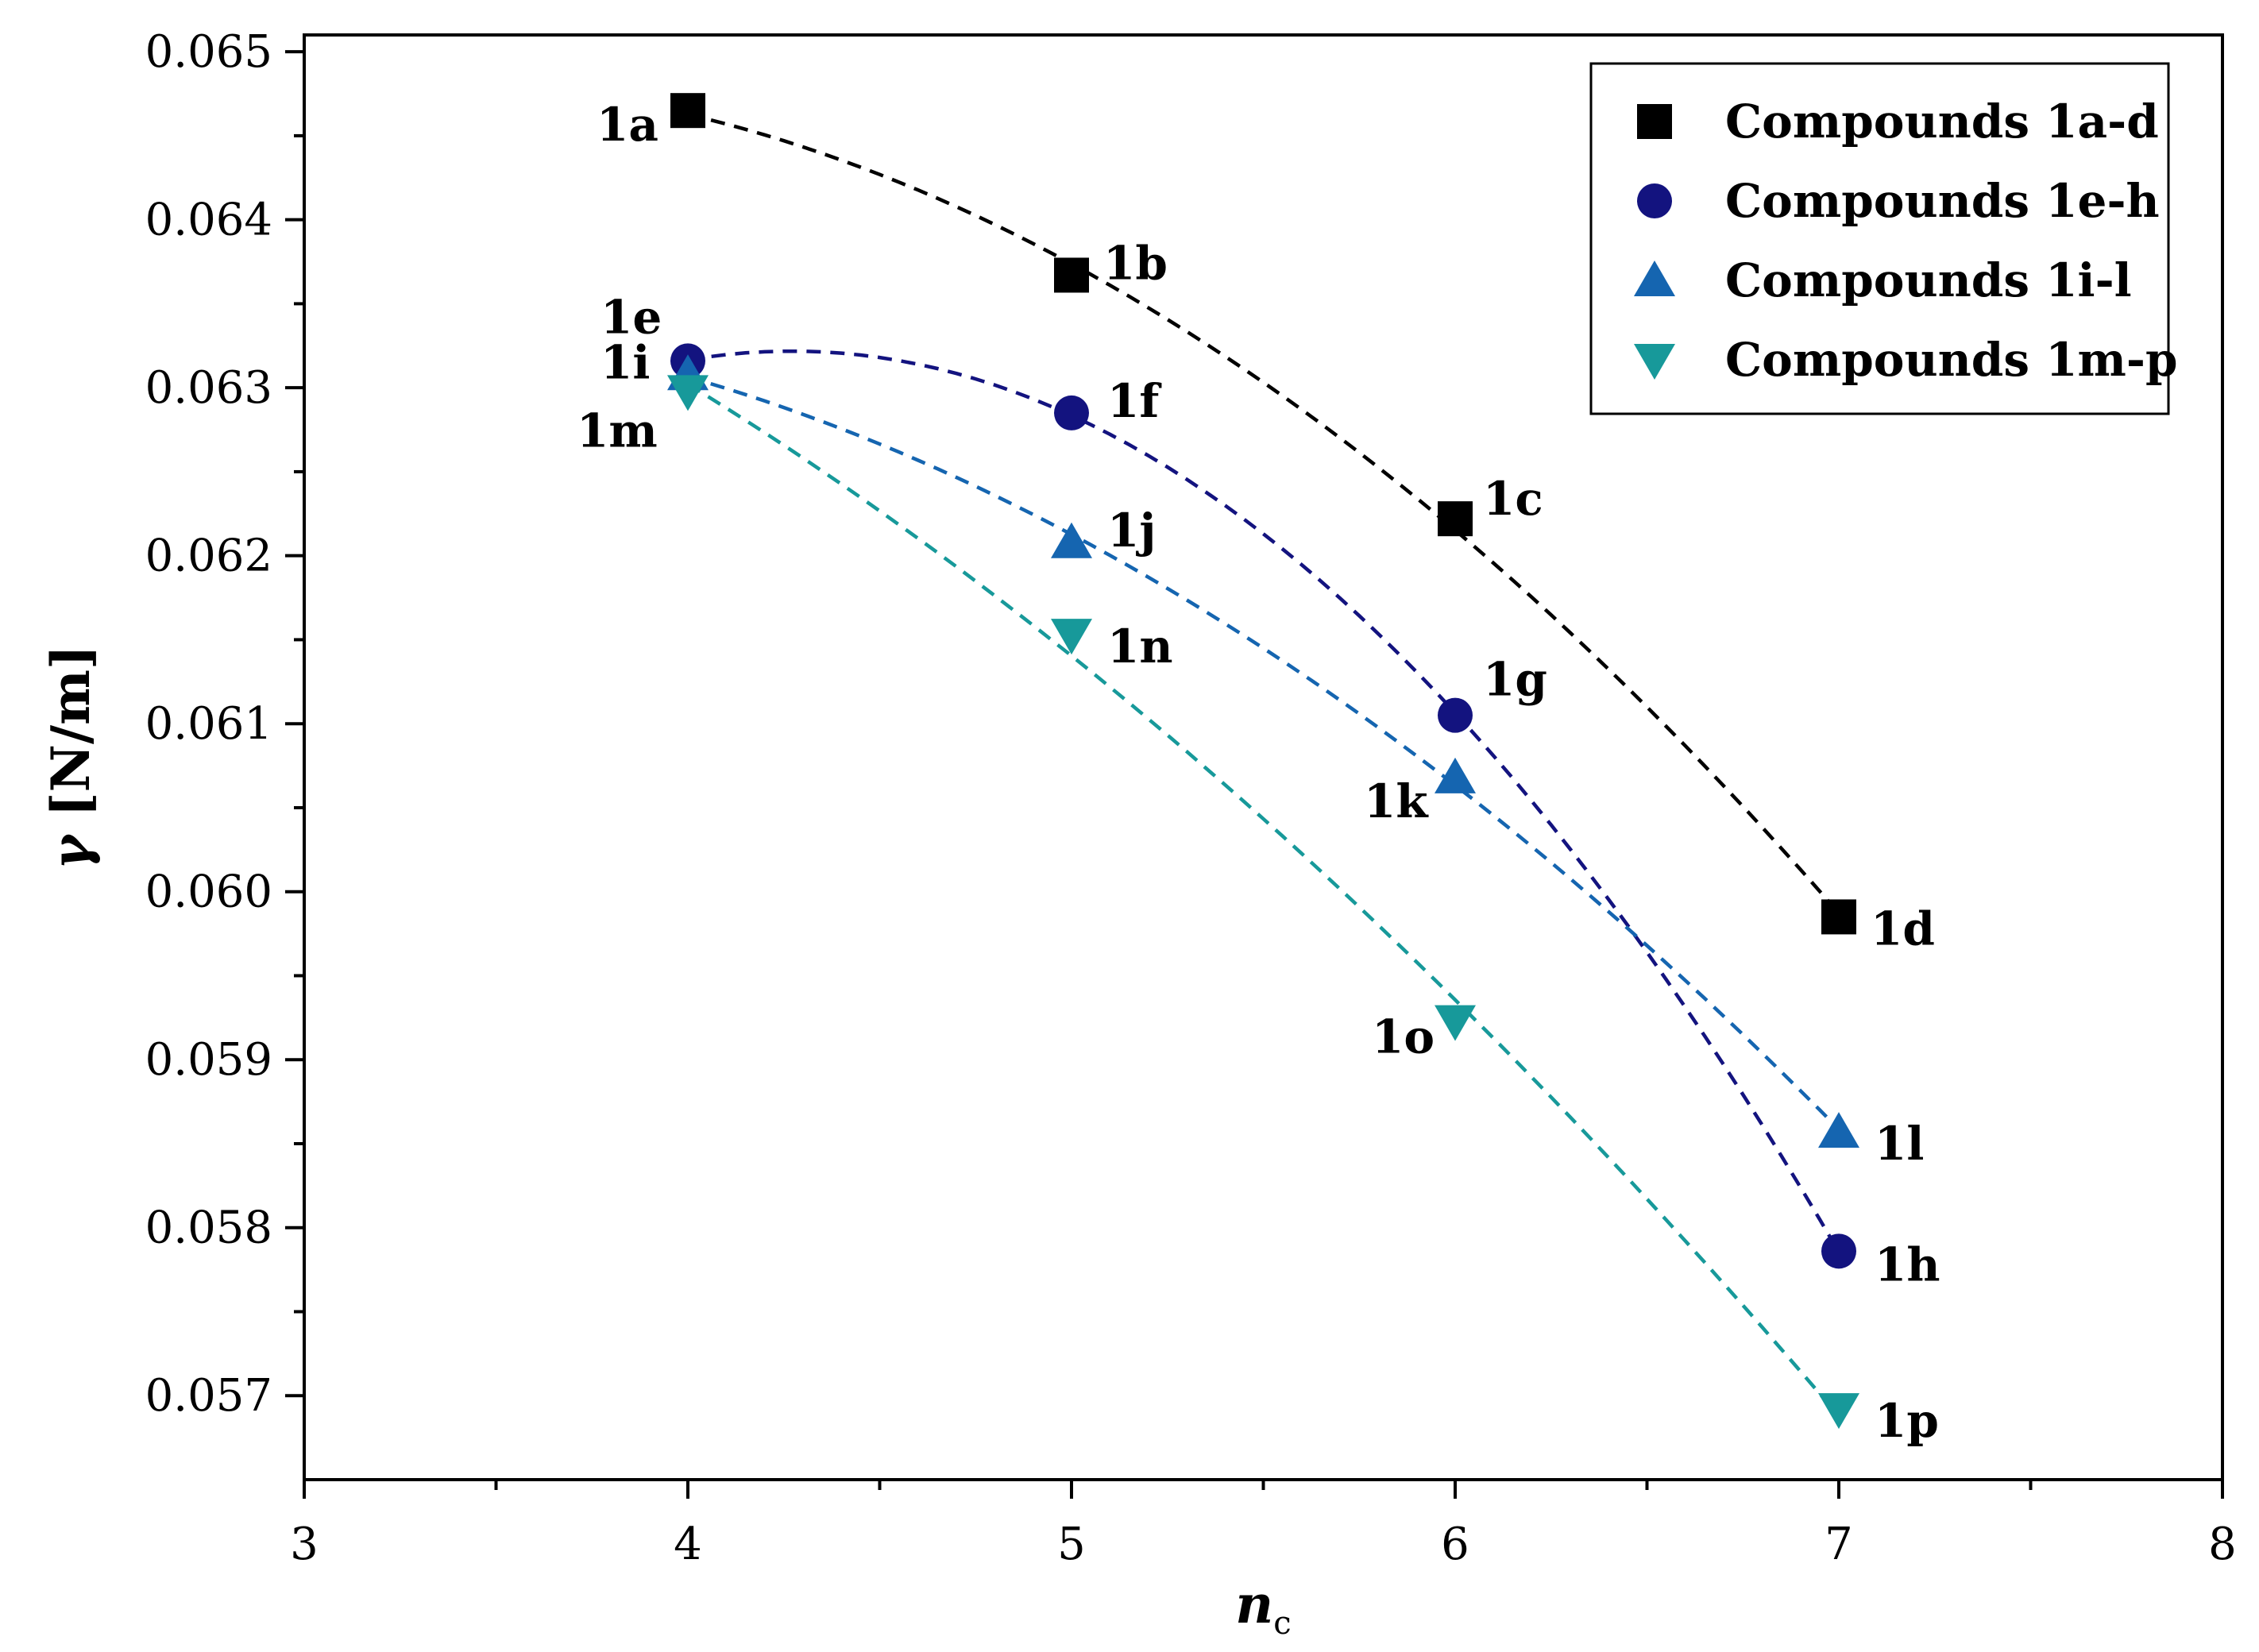  What do you see at coordinates (1071, 540) in the screenshot?
I see `data-point-1j` at bounding box center [1071, 540].